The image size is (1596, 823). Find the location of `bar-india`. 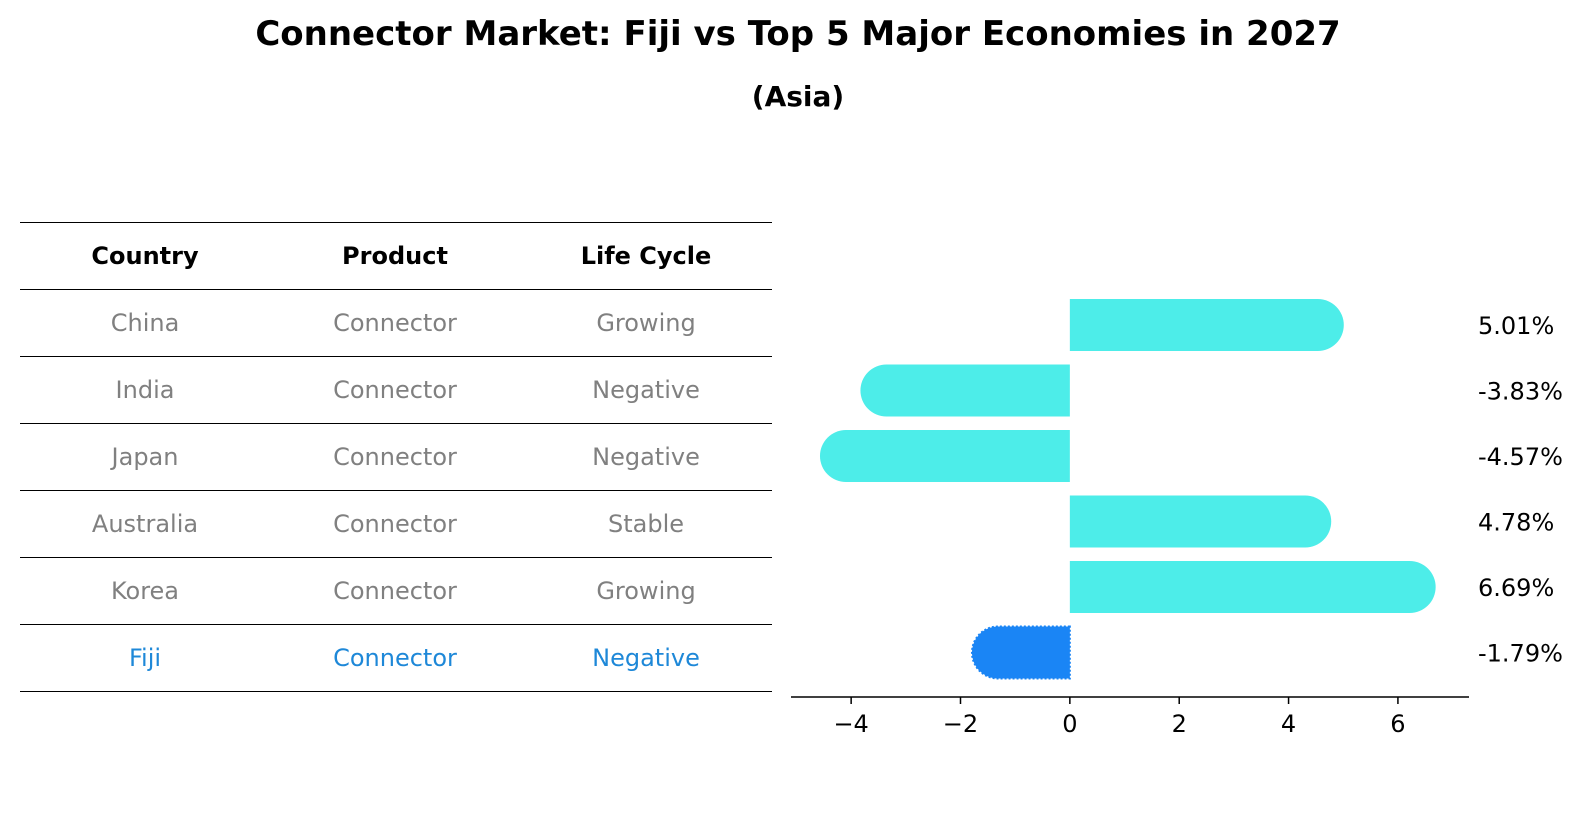

bar-india is located at coordinates (965, 390).